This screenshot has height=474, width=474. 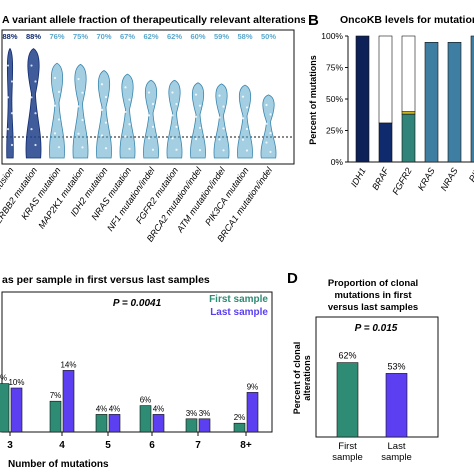 I want to click on panel-b-category-labels: IDH1 BRAF FGFR2 KRAS NRAS PIK, so click(x=411, y=180).